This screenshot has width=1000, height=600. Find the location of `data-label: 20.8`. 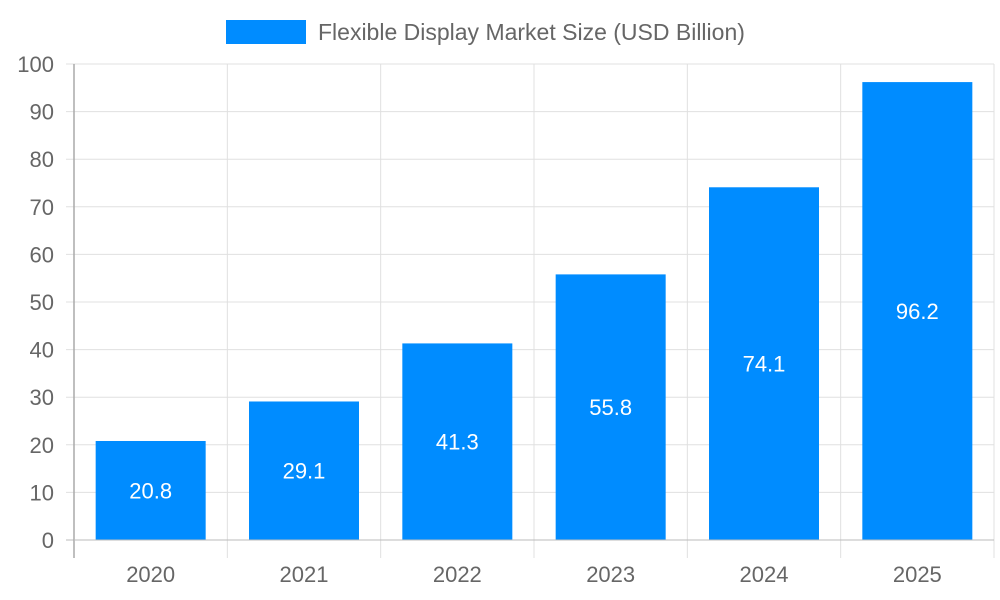

data-label: 20.8 is located at coordinates (150, 490).